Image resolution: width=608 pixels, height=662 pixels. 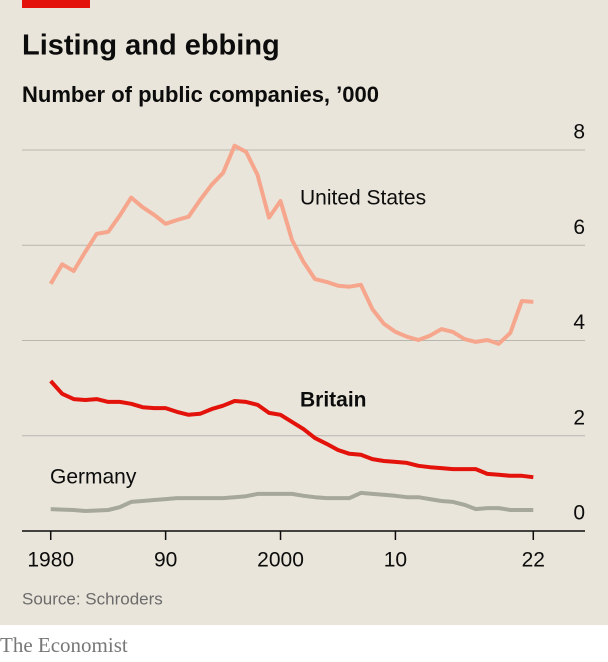 What do you see at coordinates (579, 322) in the screenshot?
I see `y-tick-label: 4` at bounding box center [579, 322].